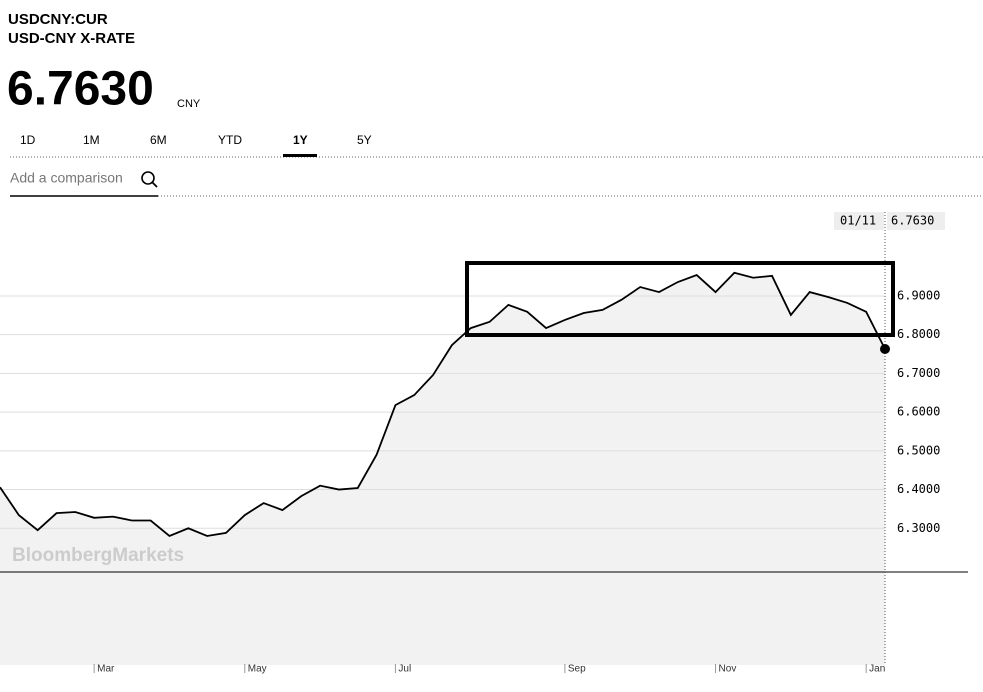 Image resolution: width=983 pixels, height=692 pixels. What do you see at coordinates (80, 89) in the screenshot?
I see `price: 6.7630` at bounding box center [80, 89].